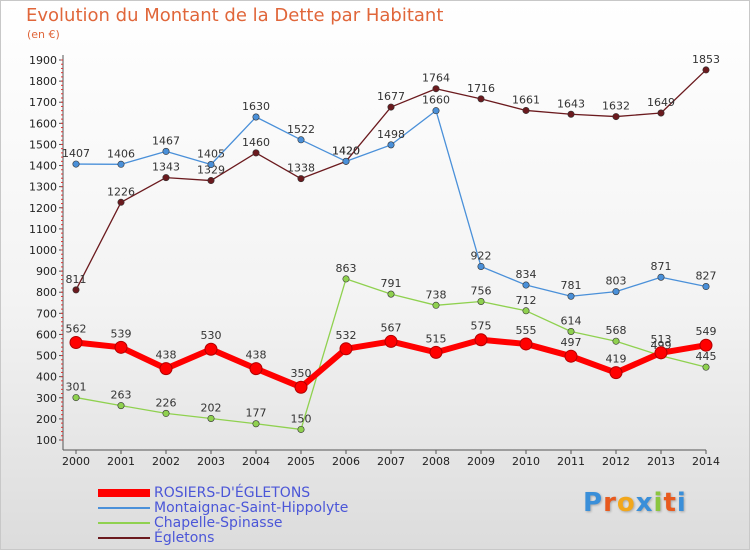 This screenshot has height=550, width=750. Describe the element at coordinates (610, 503) in the screenshot. I see `logo-letter: r` at that location.